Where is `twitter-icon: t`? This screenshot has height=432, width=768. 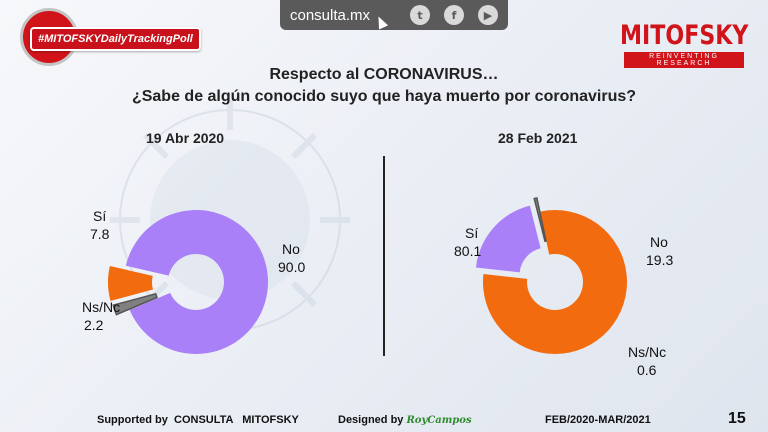
twitter-icon: t is located at coordinates (420, 15).